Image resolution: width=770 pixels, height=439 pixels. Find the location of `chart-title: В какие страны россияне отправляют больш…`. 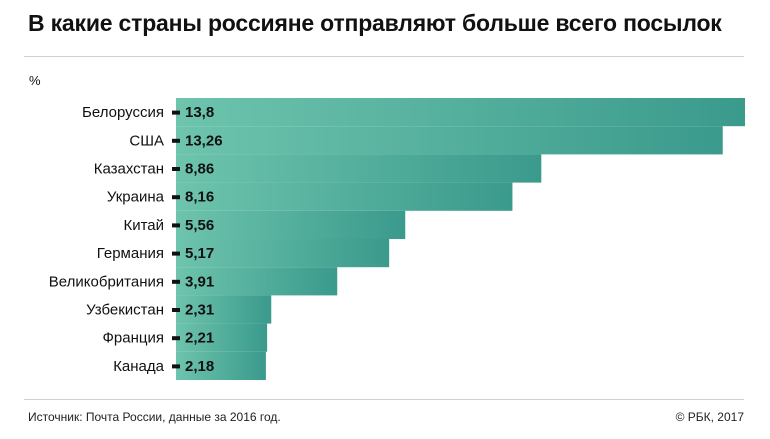

chart-title: В какие страны россияне отправляют больш… is located at coordinates (375, 23).